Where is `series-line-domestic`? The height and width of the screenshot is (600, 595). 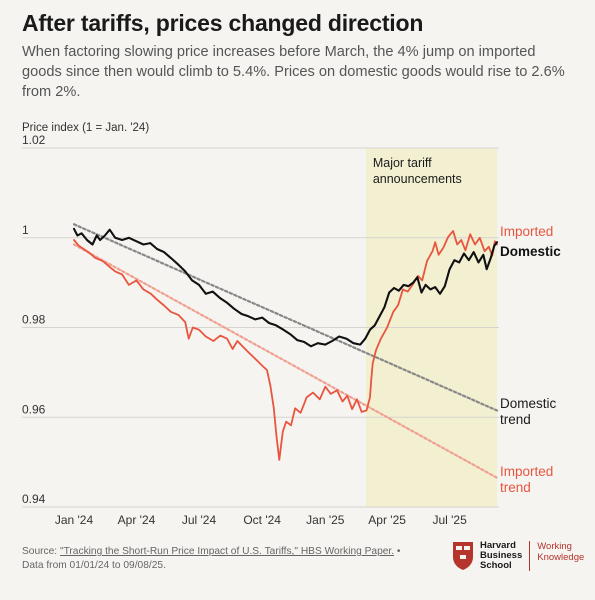 series-line-domestic is located at coordinates (285, 287).